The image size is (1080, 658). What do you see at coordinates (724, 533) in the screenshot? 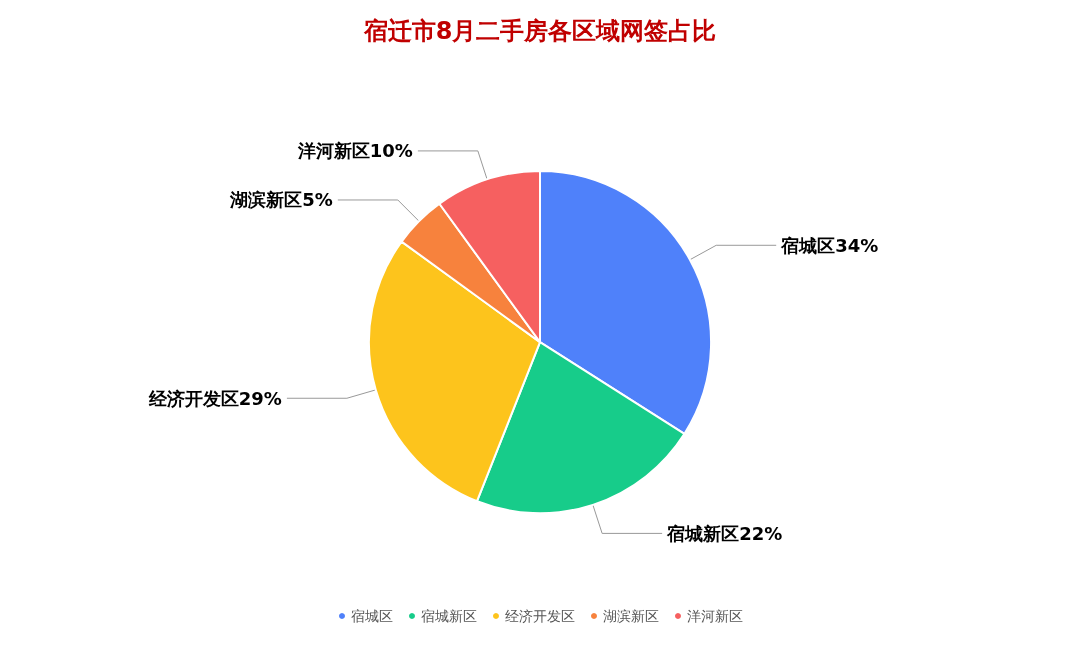
I see `data-label: 宿城新区22%` at bounding box center [724, 533].